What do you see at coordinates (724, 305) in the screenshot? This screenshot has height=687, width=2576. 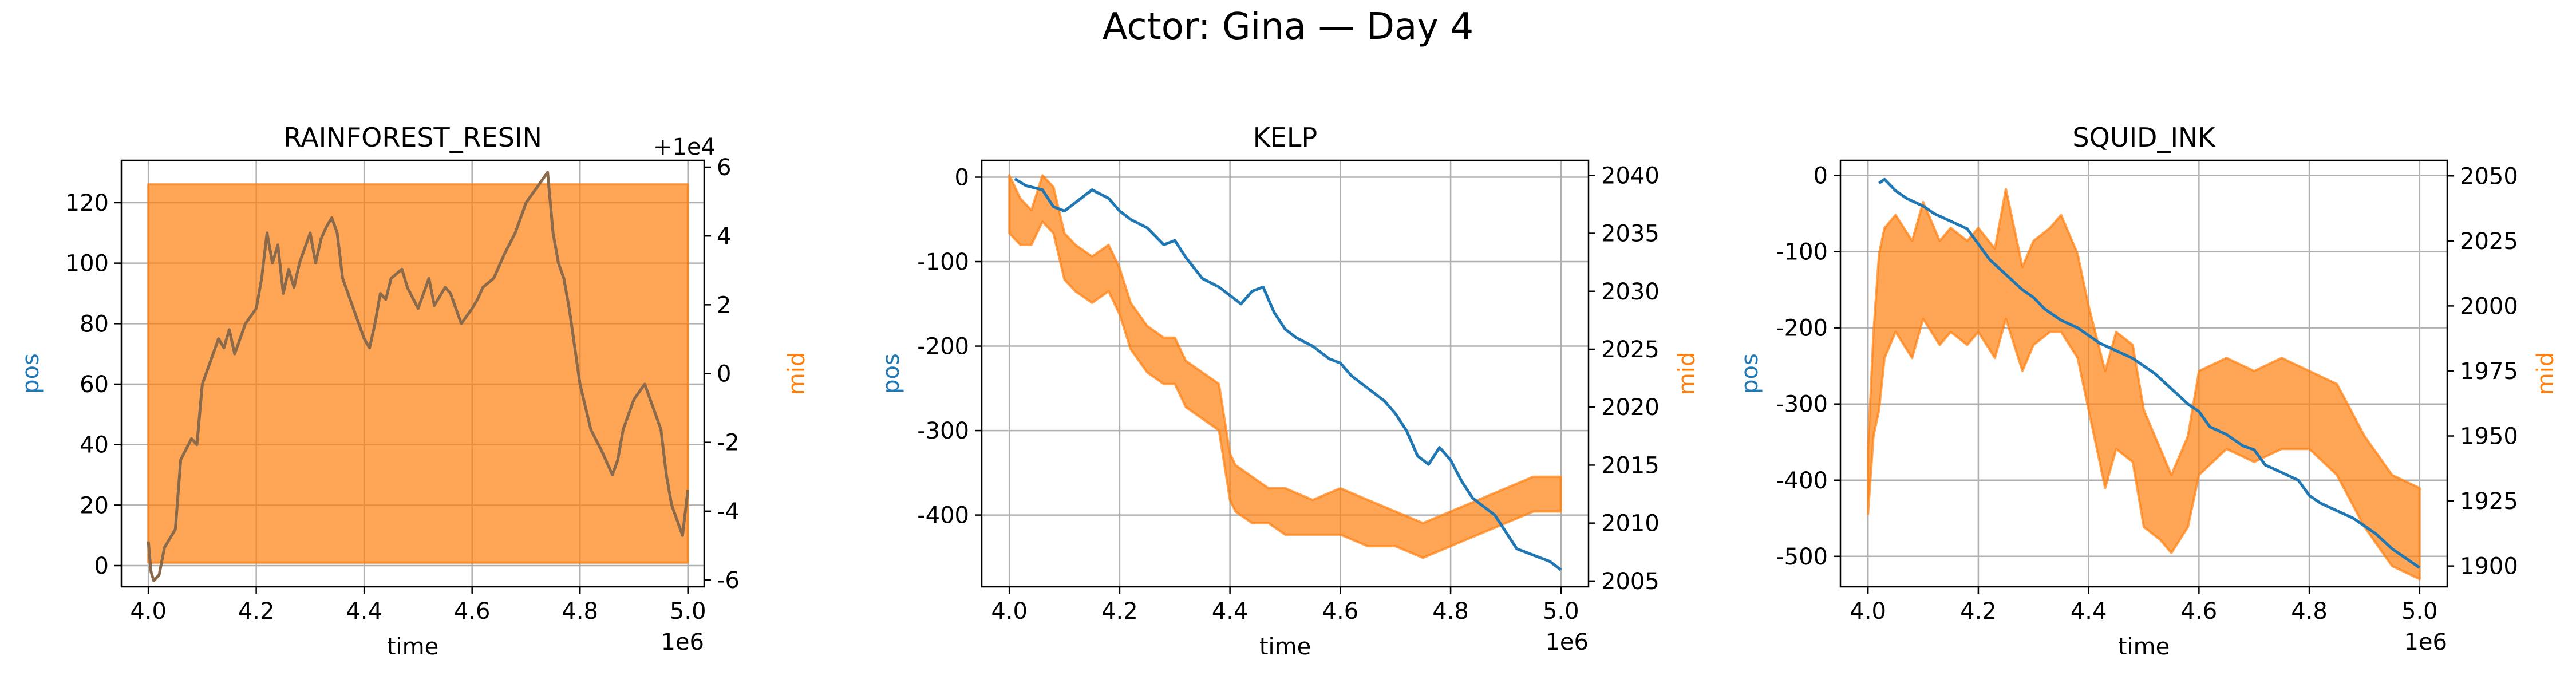 I see `y-right-tick-label-4: 2` at bounding box center [724, 305].